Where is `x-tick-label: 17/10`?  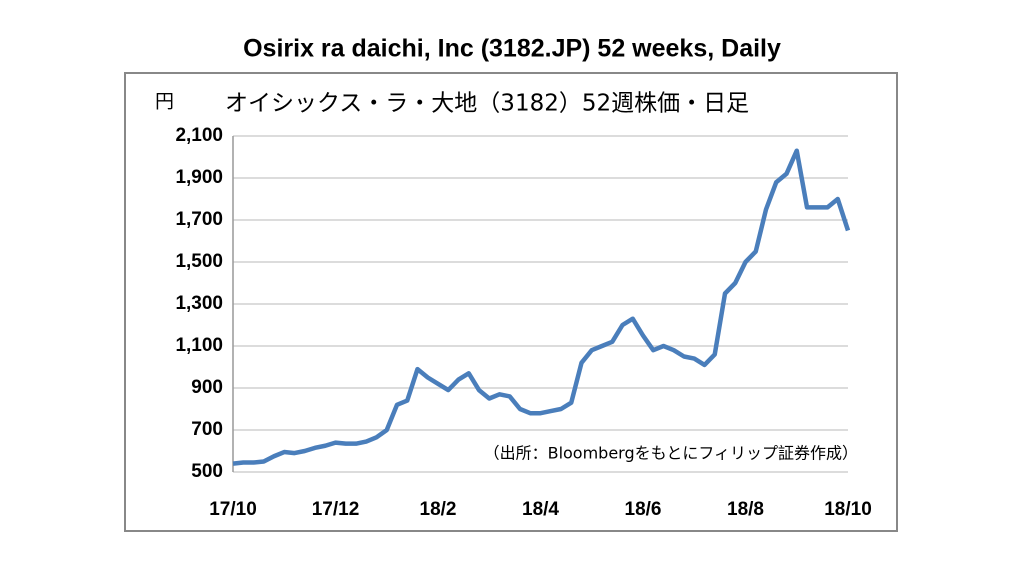
x-tick-label: 17/10 is located at coordinates (233, 509).